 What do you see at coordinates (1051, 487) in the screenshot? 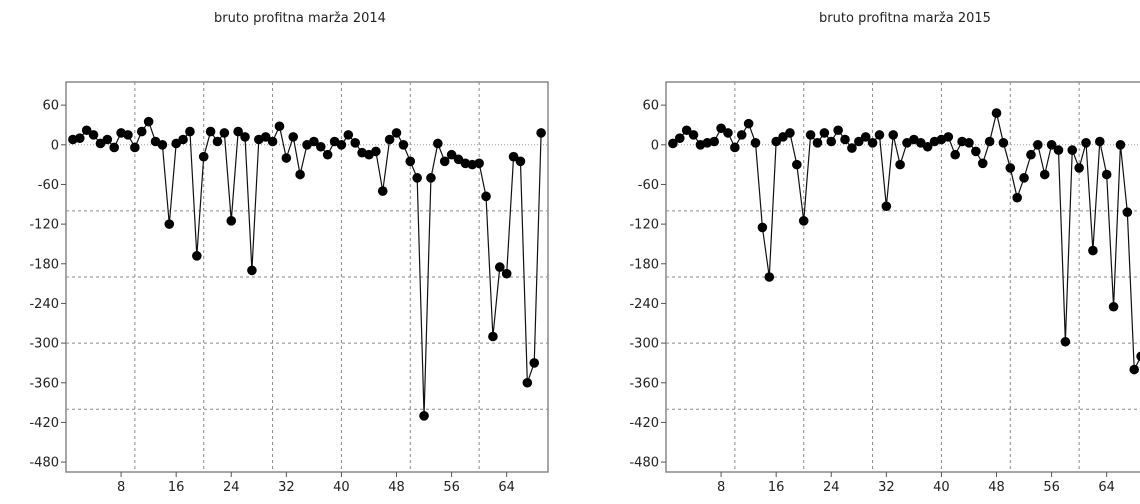
I see `x-tick-label: 56` at bounding box center [1051, 487].